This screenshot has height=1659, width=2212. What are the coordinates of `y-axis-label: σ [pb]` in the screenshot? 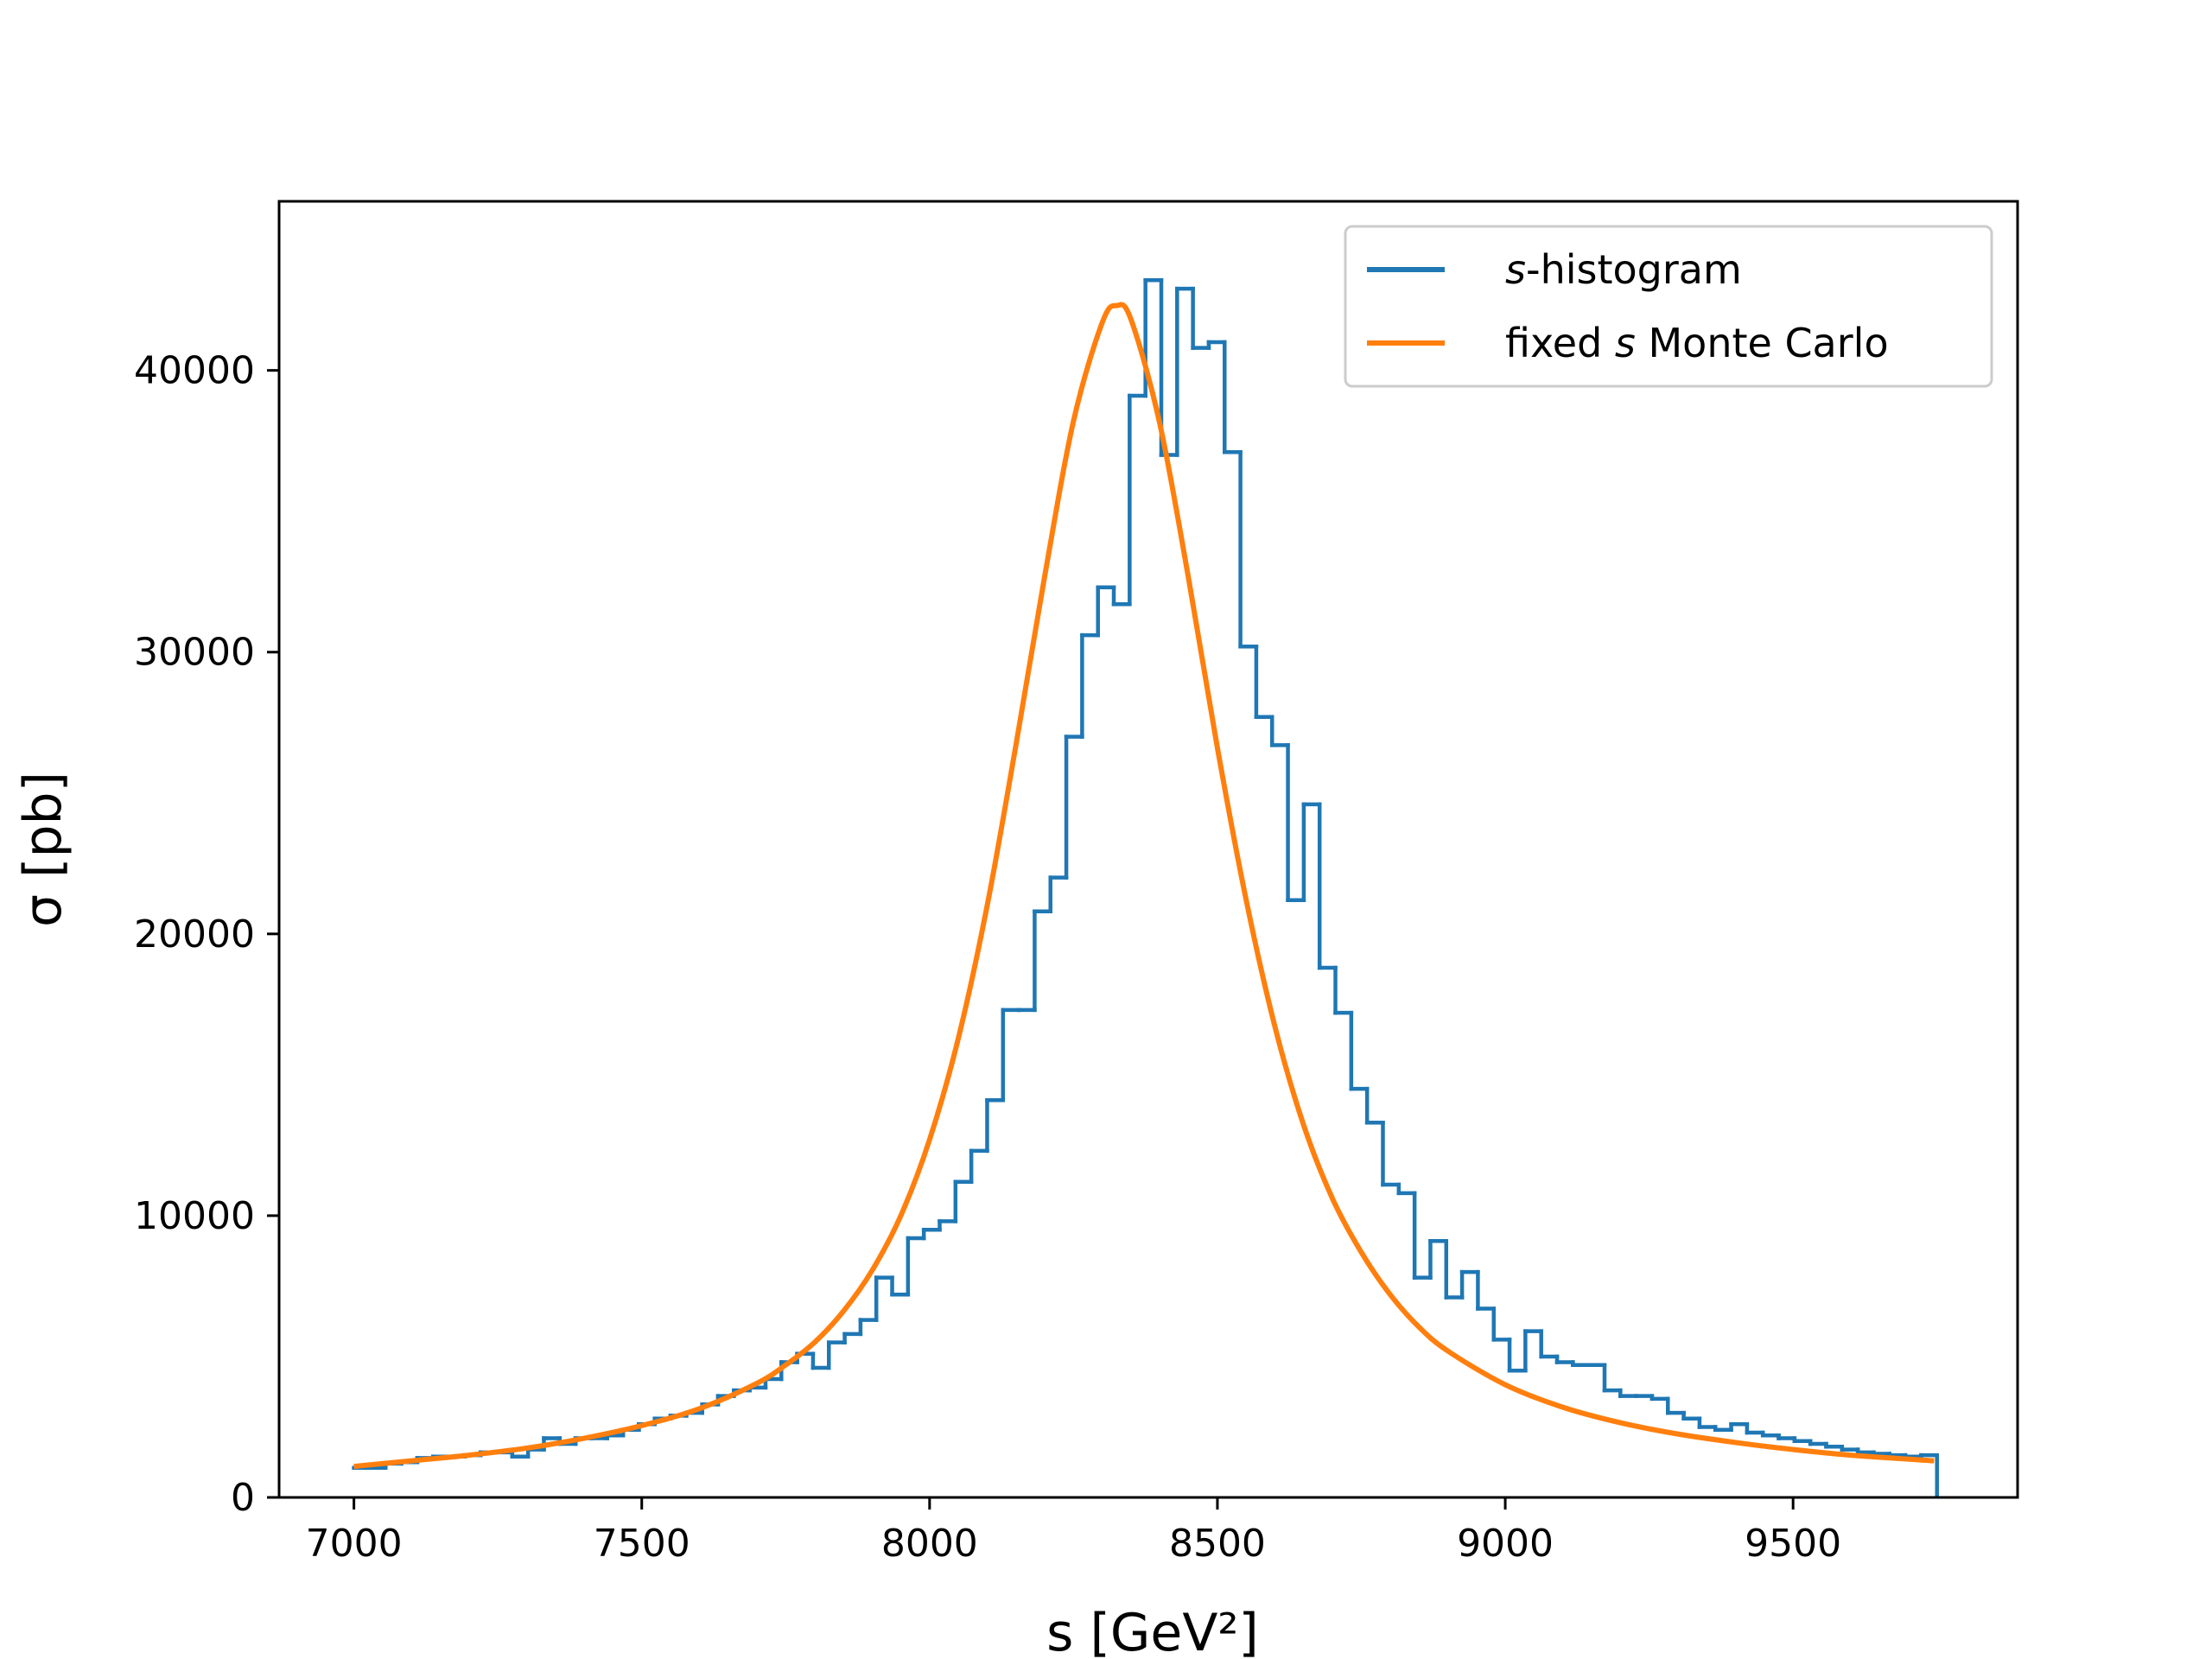 It's located at (43, 849).